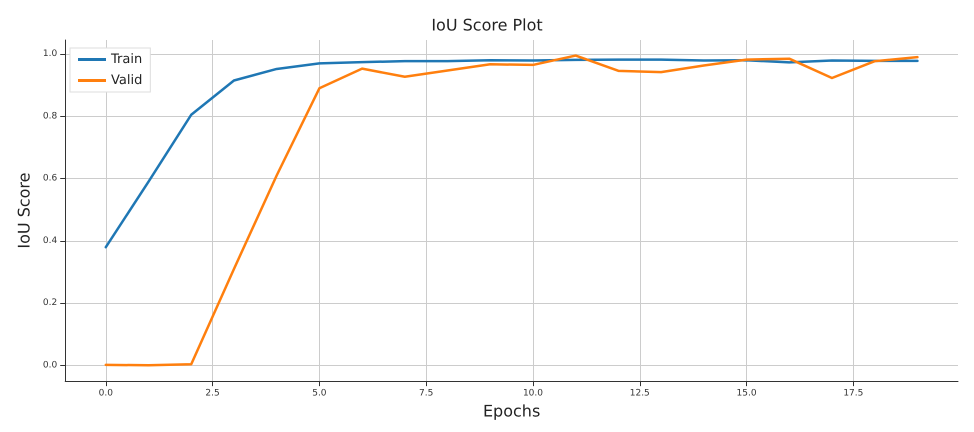 The width and height of the screenshot is (974, 432). I want to click on x-tick-label: 10.0, so click(533, 393).